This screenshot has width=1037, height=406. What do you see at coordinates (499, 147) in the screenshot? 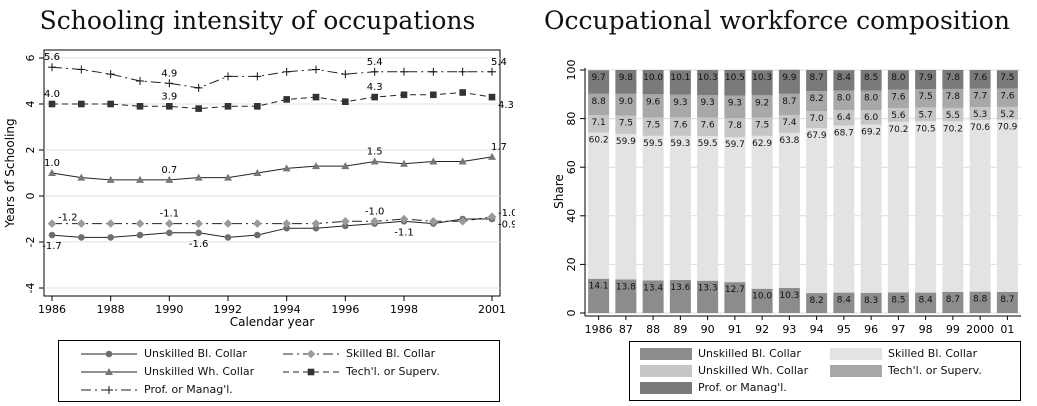
I see `data-label: 1.7` at bounding box center [499, 147].